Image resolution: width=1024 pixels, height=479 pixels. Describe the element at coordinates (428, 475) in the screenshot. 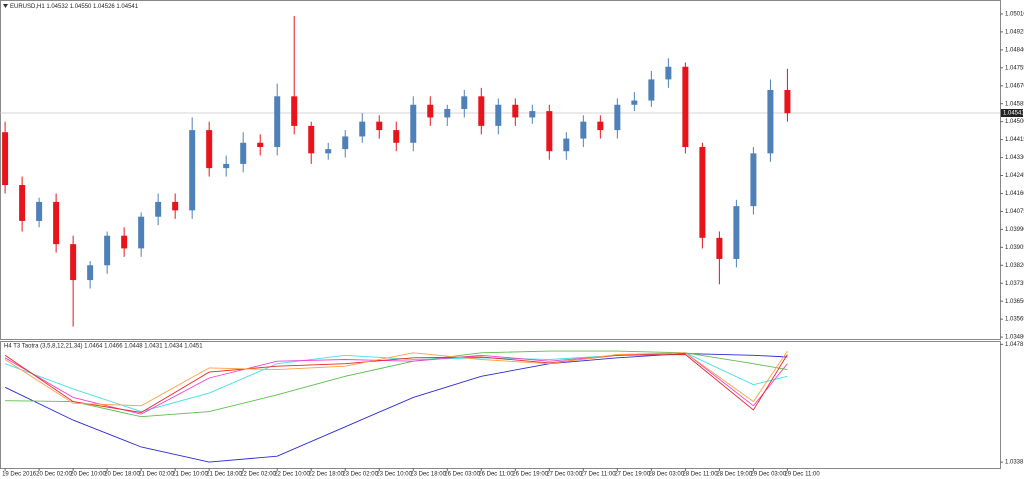

I see `x-tick-label: 23 Dec 18:00` at that location.